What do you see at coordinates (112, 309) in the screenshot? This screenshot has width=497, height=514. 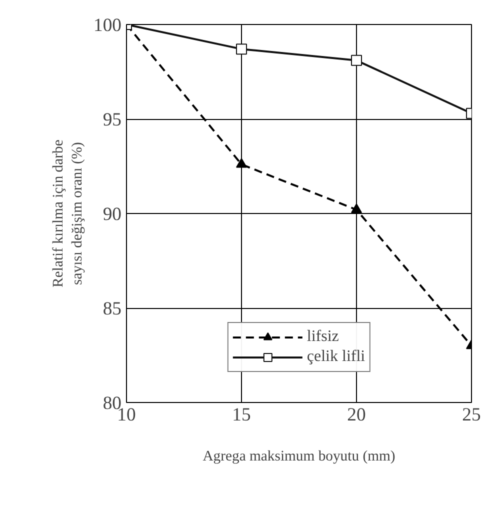 I see `y-tick-label: 85` at bounding box center [112, 309].